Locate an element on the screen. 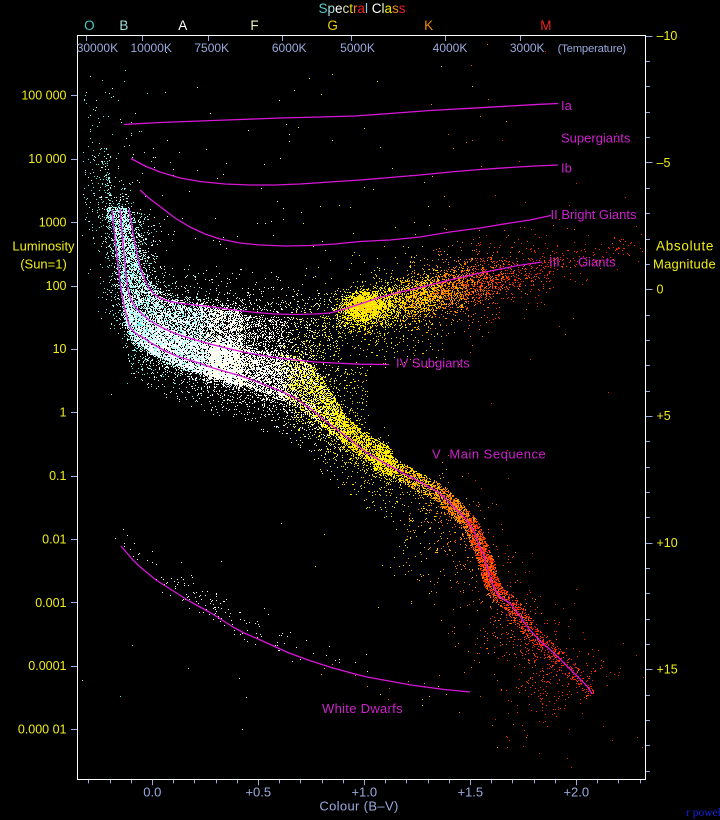 Image resolution: width=720 pixels, height=820 pixels. svg-text: 6000K is located at coordinates (289, 48).